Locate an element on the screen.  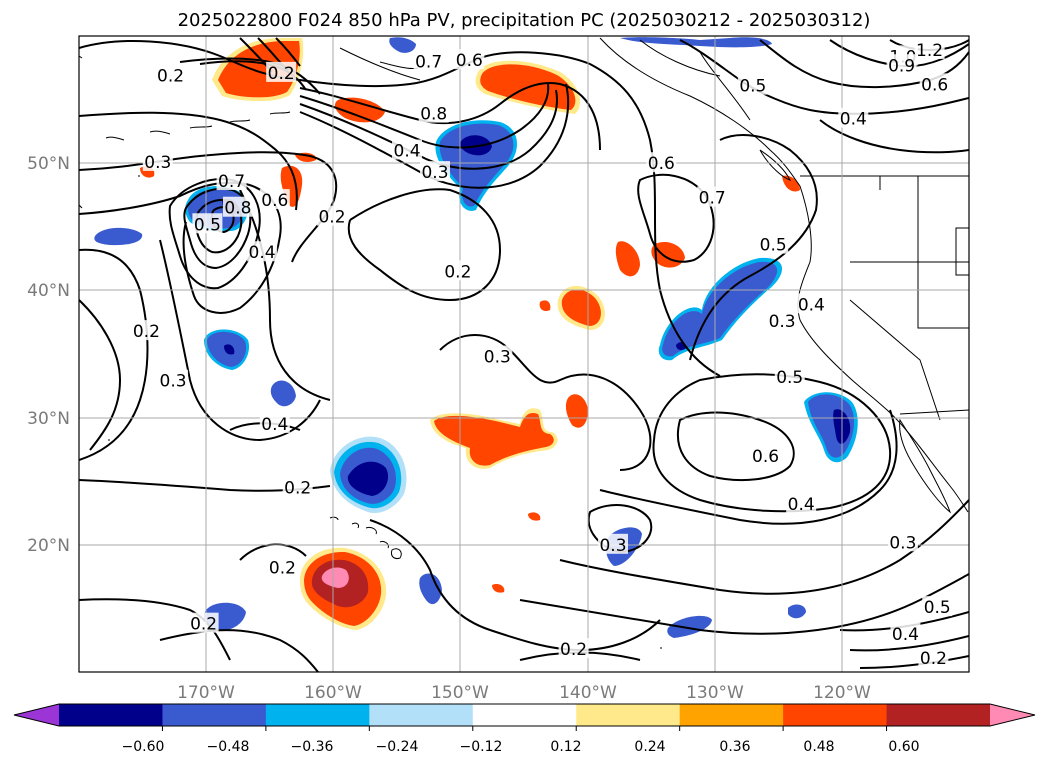
colorbar-tick-label: −0.12 is located at coordinates (481, 747).